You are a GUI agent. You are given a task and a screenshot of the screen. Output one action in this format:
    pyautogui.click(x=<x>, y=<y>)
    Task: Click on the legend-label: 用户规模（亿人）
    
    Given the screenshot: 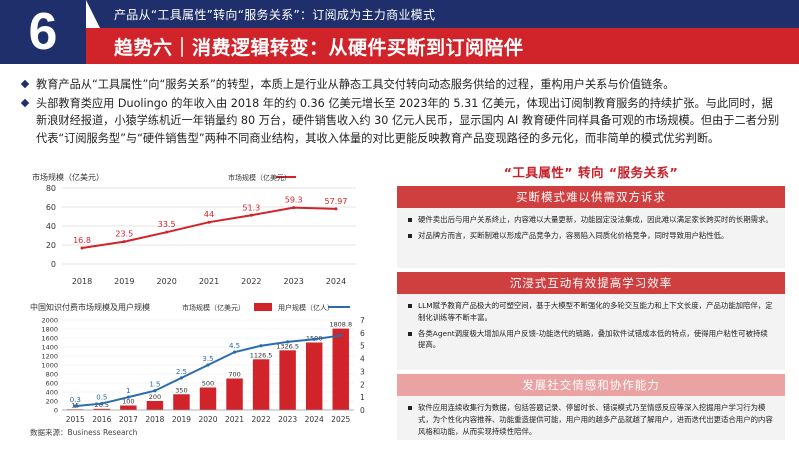 What is the action you would take?
    pyautogui.click(x=306, y=307)
    